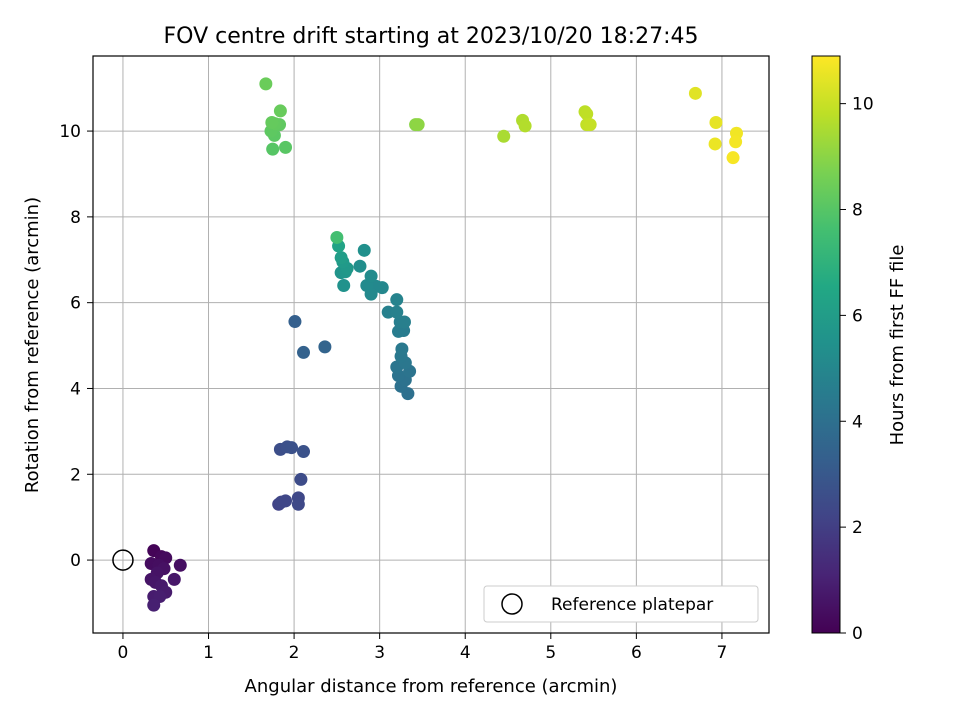 This screenshot has height=720, width=960. Describe the element at coordinates (123, 653) in the screenshot. I see `x-tick-label: 0` at that location.